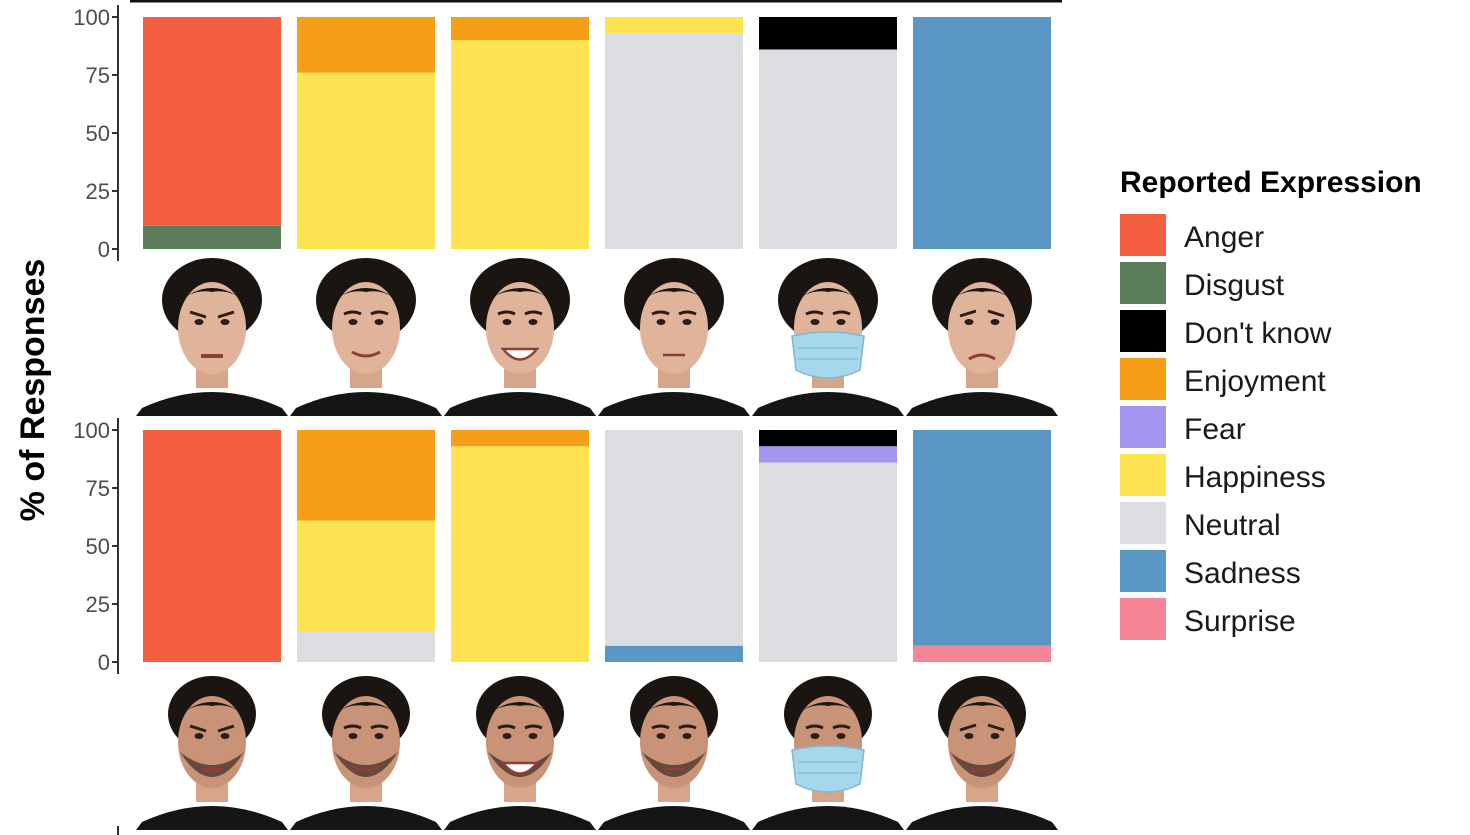 This screenshot has height=835, width=1470. What do you see at coordinates (1242, 573) in the screenshot?
I see `legend-label: Sadness` at bounding box center [1242, 573].